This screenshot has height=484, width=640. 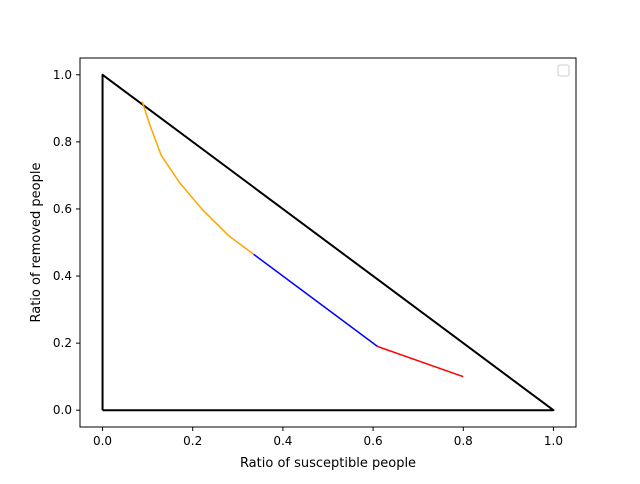 What do you see at coordinates (102, 441) in the screenshot?
I see `x-tick-label: 0.0` at bounding box center [102, 441].